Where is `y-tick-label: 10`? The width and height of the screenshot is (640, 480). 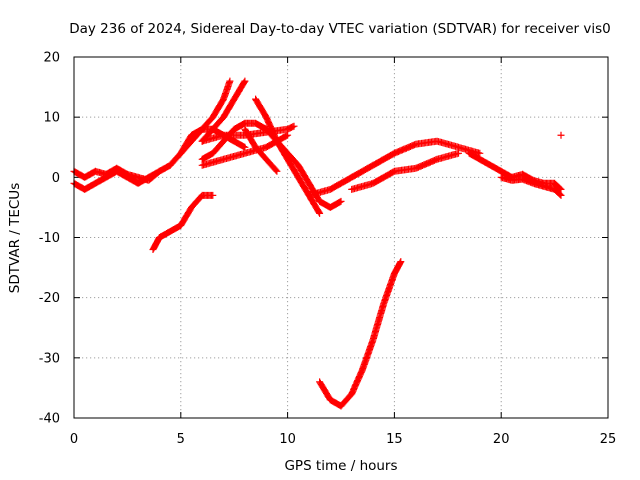
y-tick-label: 10 is located at coordinates (51, 118).